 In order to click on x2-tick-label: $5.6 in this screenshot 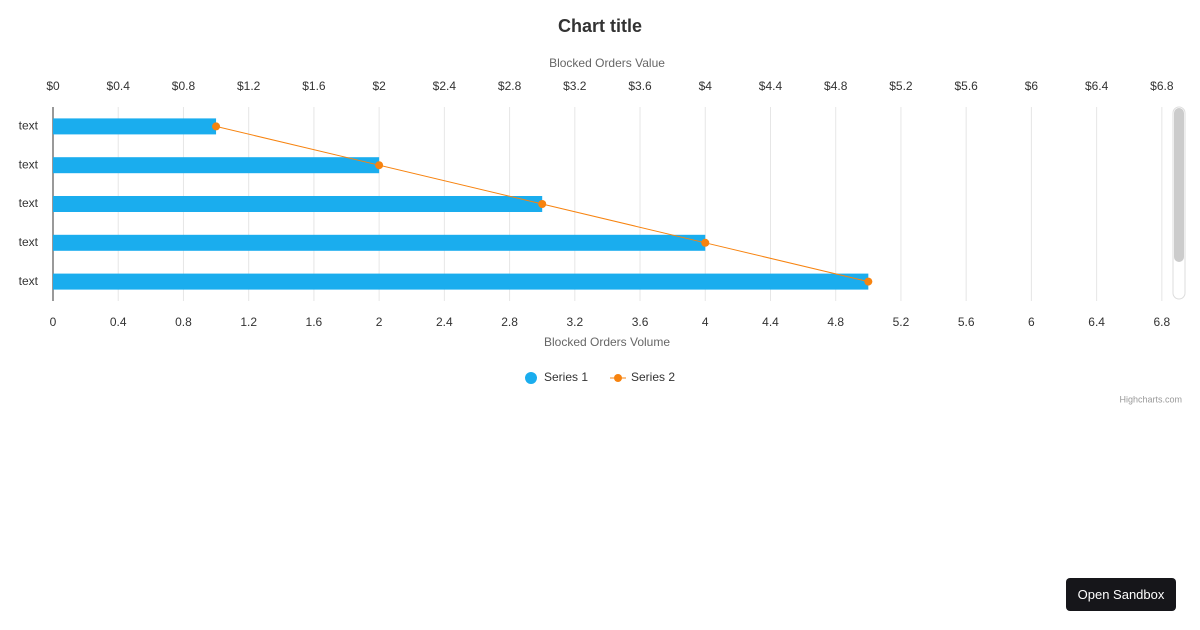, I will do `click(966, 86)`.